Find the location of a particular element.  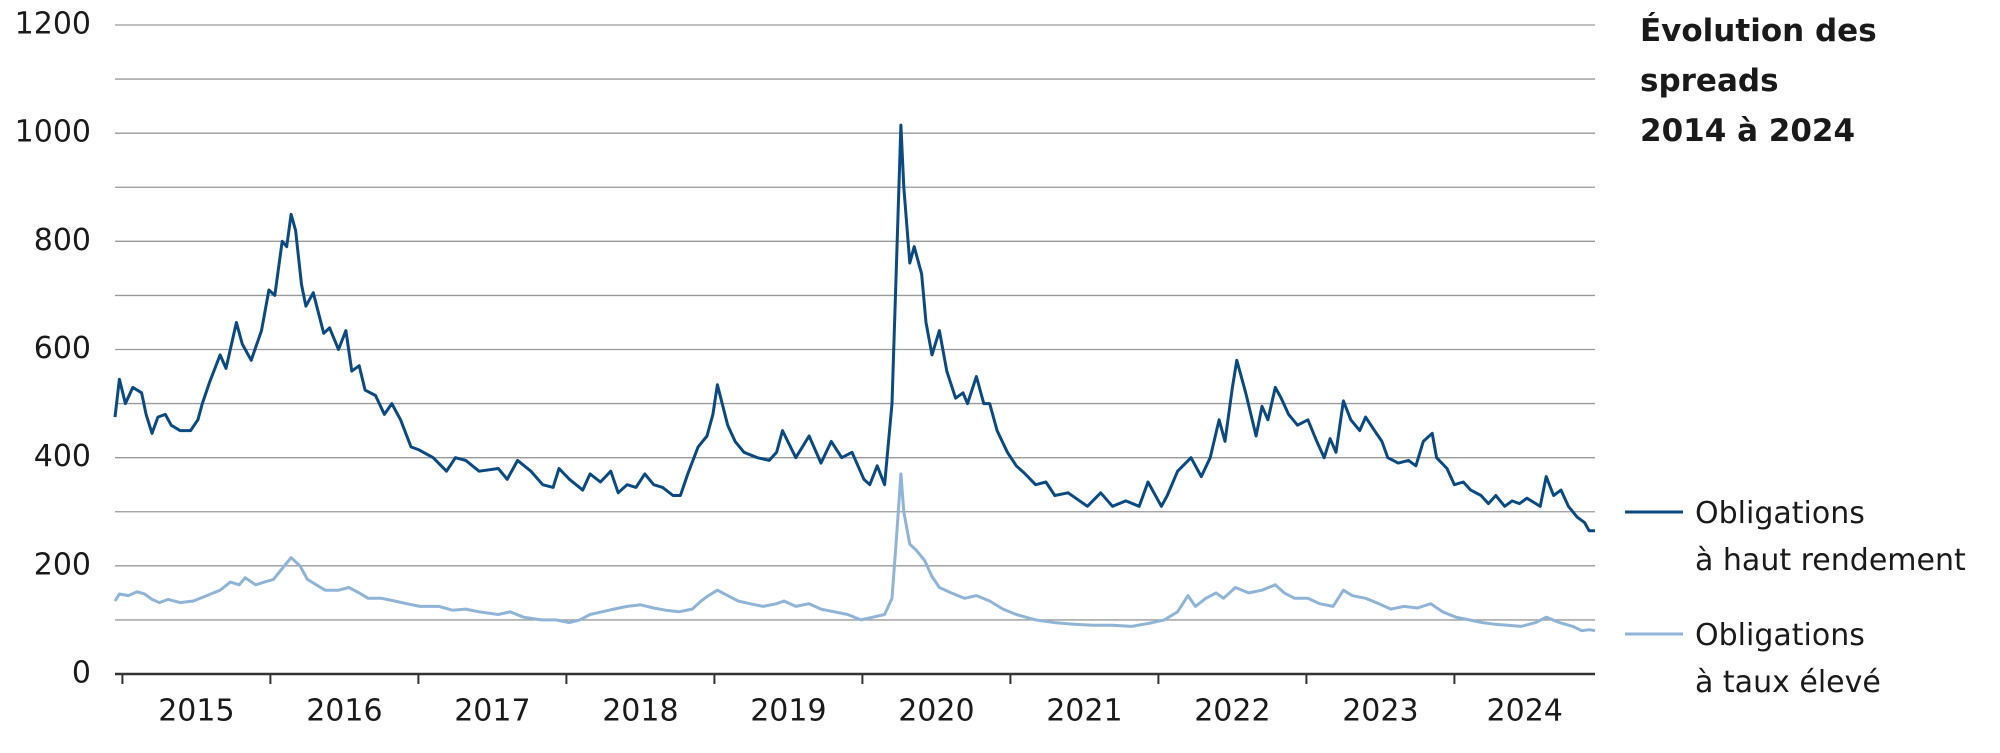

x-tick-label: 2018 is located at coordinates (640, 711).